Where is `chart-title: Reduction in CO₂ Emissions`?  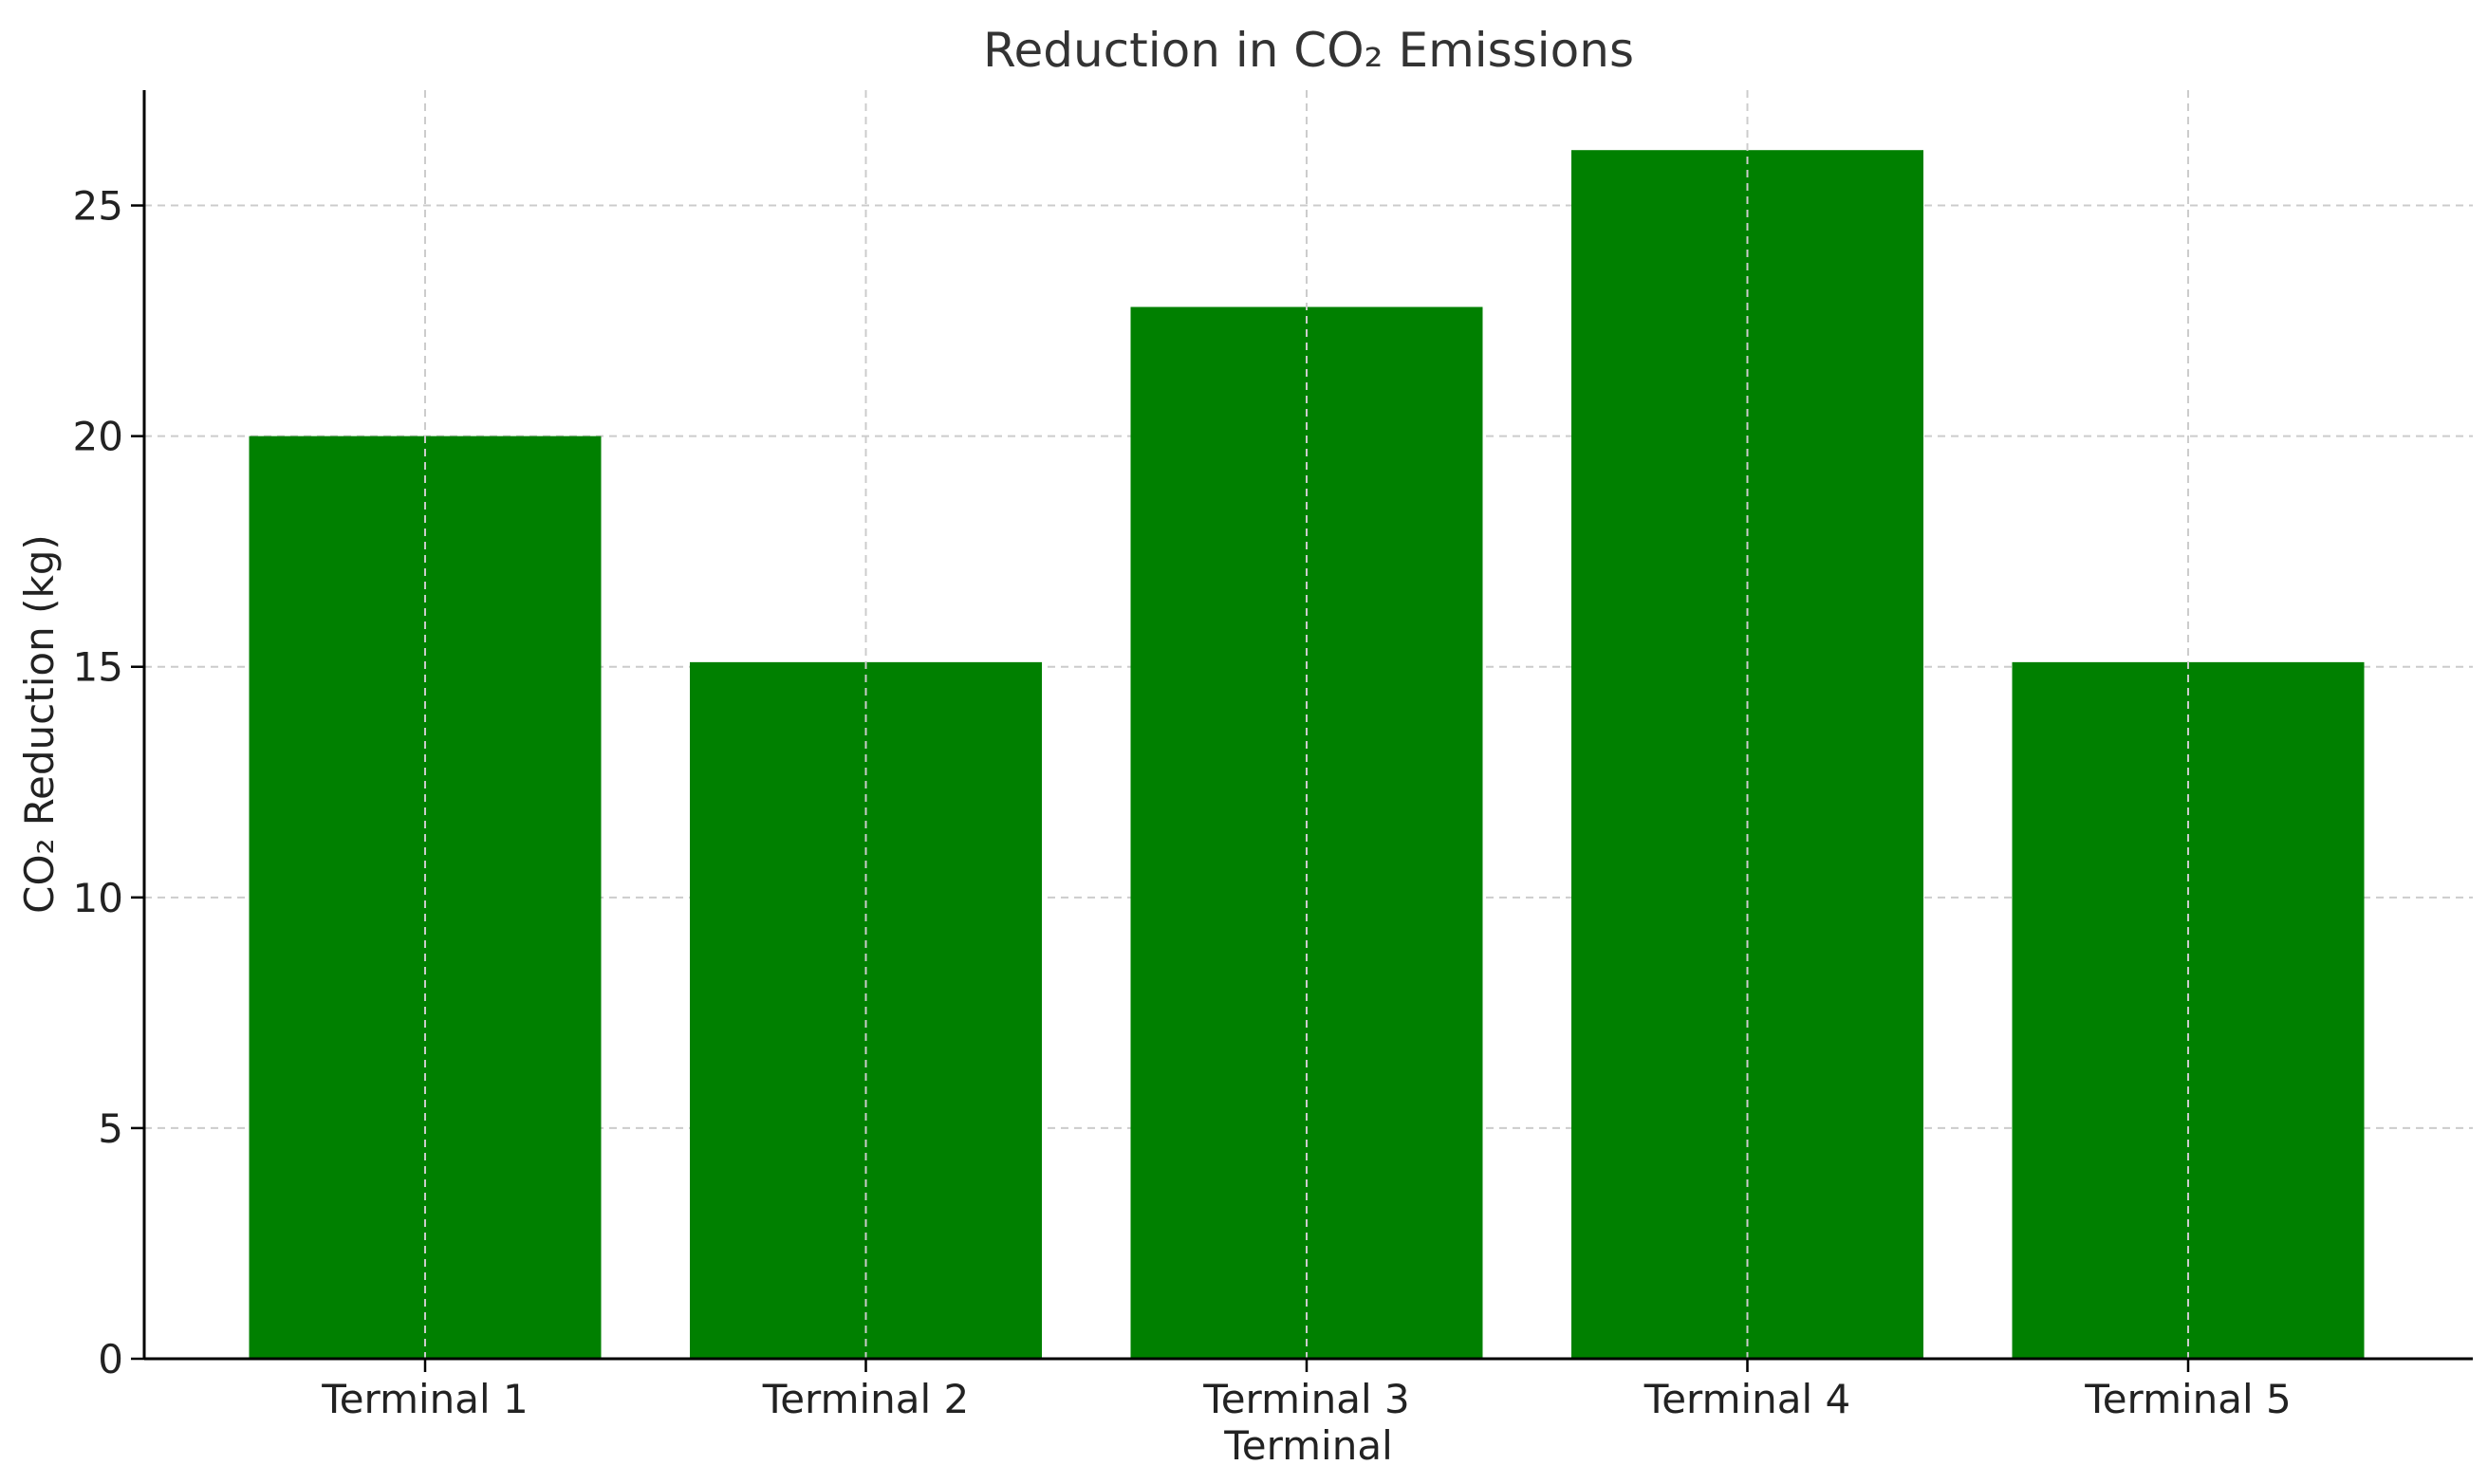
chart-title: Reduction in CO₂ Emissions is located at coordinates (1308, 50).